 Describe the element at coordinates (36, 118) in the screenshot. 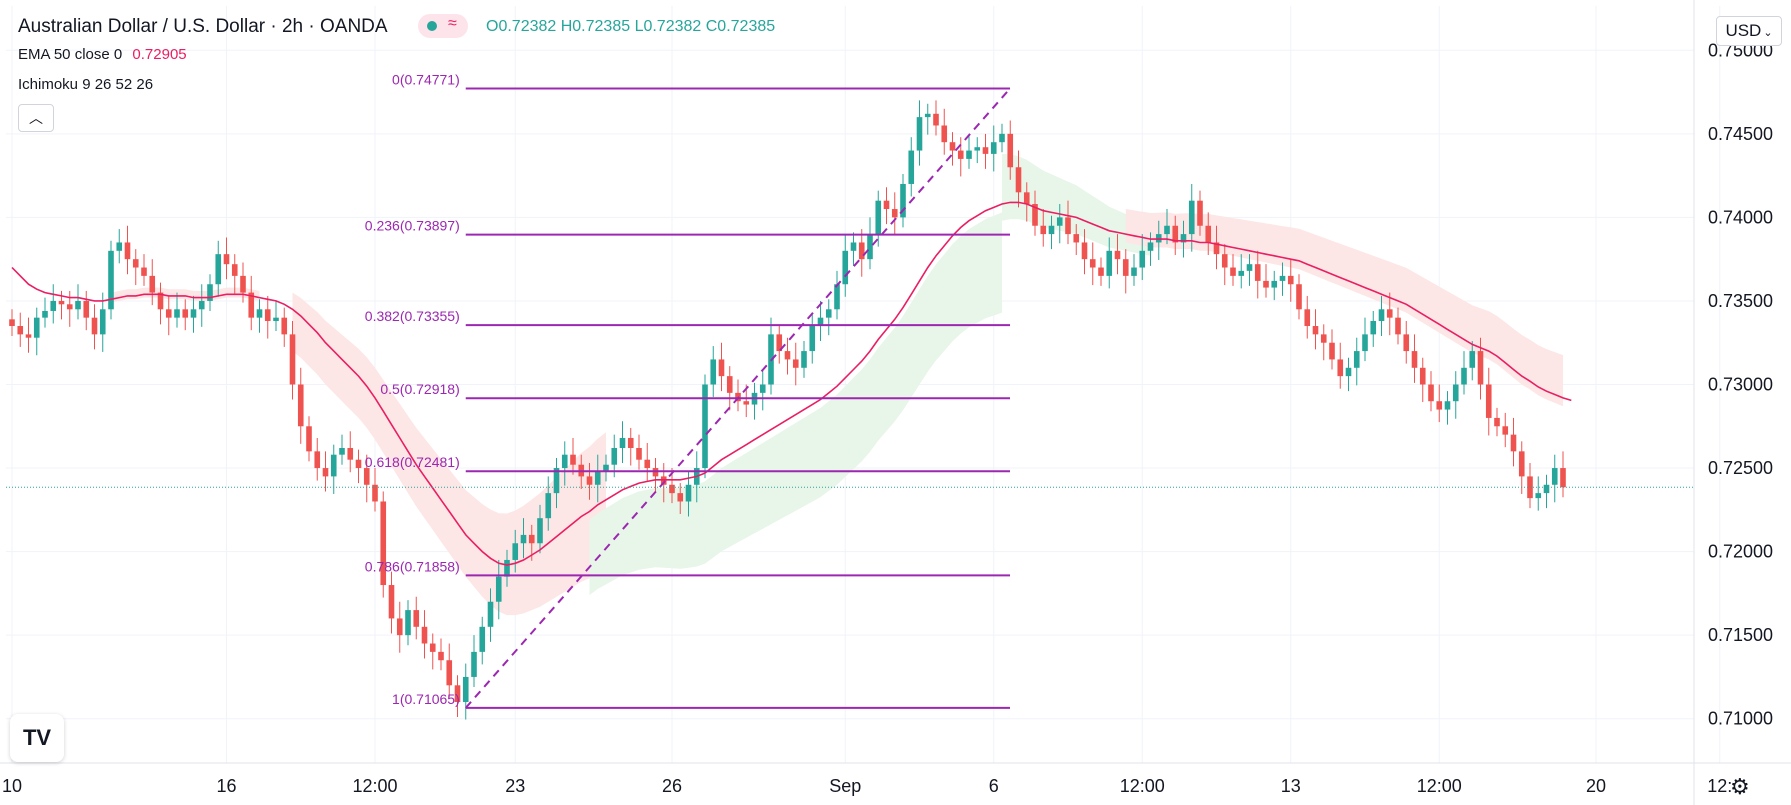

I see `chevron-up-icon: ︿` at that location.